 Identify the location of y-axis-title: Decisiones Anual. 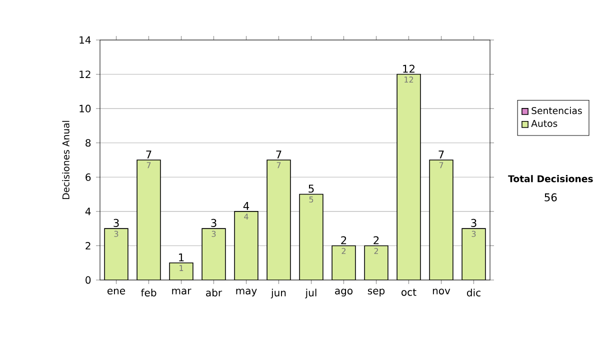
(66, 159).